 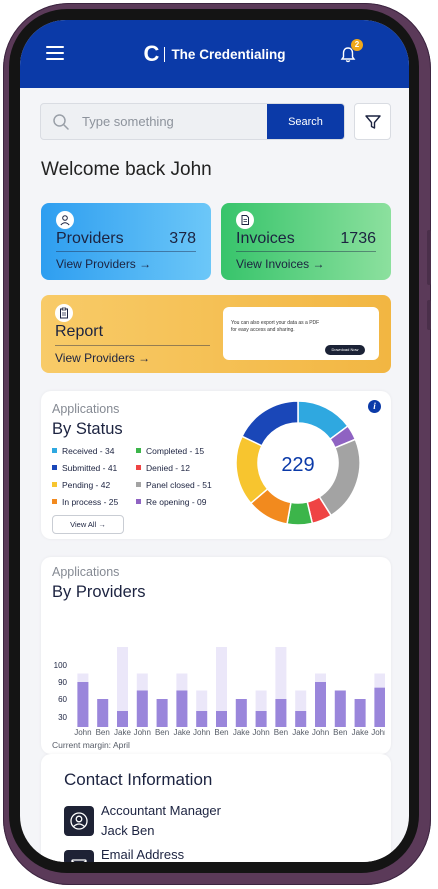 What do you see at coordinates (126, 241) in the screenshot?
I see `providers-card: Providers 378 View Providers →` at bounding box center [126, 241].